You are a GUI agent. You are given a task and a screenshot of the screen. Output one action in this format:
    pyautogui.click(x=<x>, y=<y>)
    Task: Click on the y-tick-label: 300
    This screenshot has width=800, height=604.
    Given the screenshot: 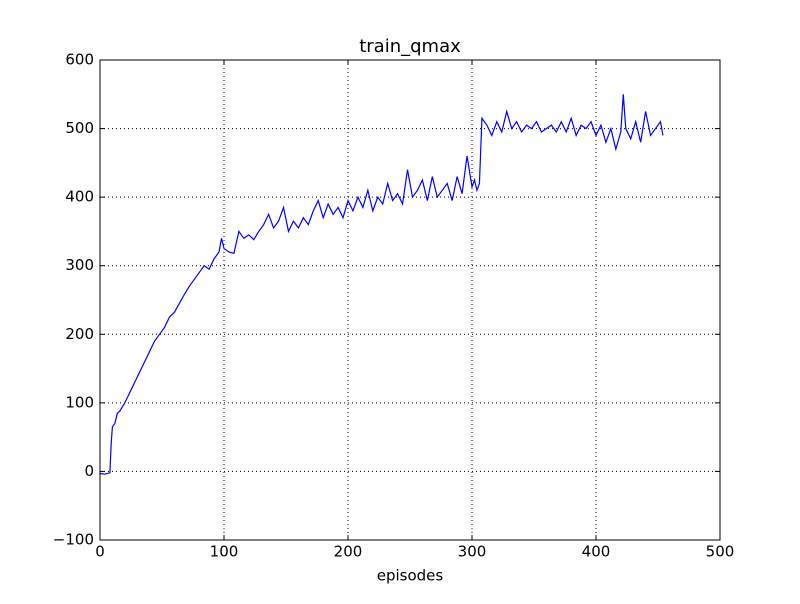 What is the action you would take?
    pyautogui.click(x=79, y=265)
    